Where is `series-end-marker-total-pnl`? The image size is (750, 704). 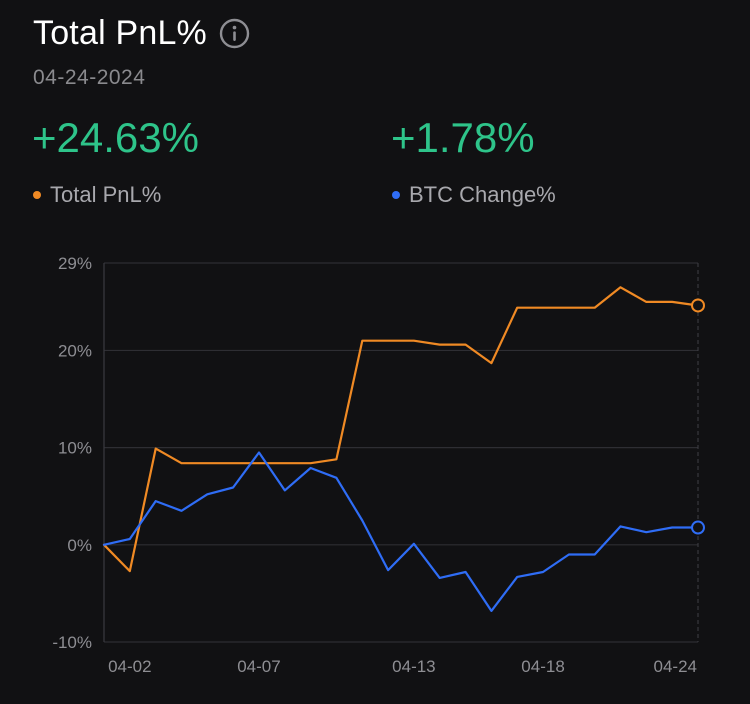
series-end-marker-total-pnl is located at coordinates (698, 305).